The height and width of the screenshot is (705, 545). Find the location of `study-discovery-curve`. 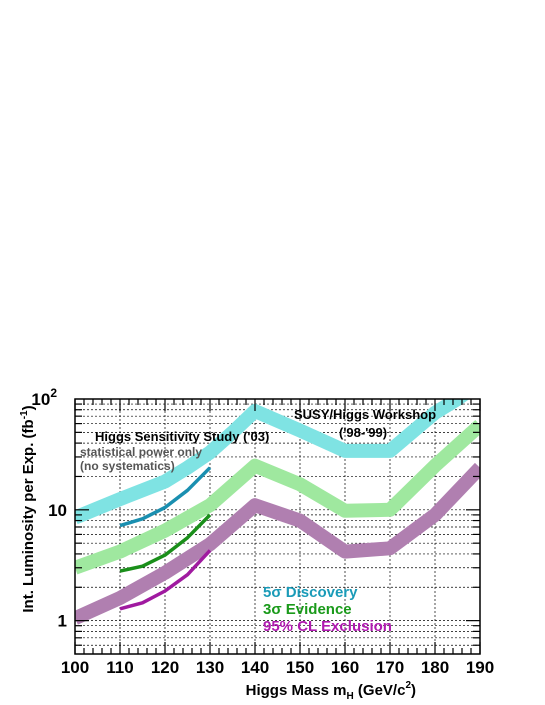

study-discovery-curve is located at coordinates (165, 497).